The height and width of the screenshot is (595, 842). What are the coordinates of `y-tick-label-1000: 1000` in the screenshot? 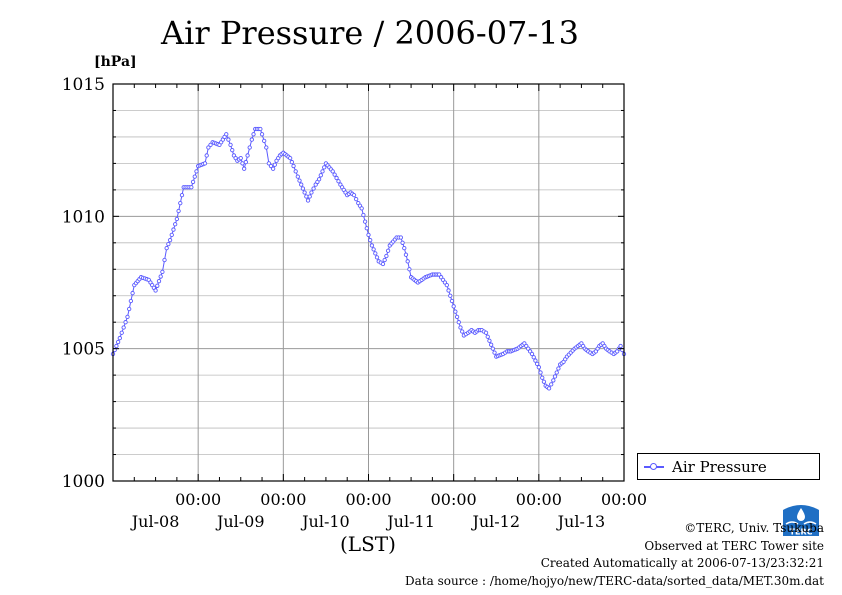 It's located at (83, 482).